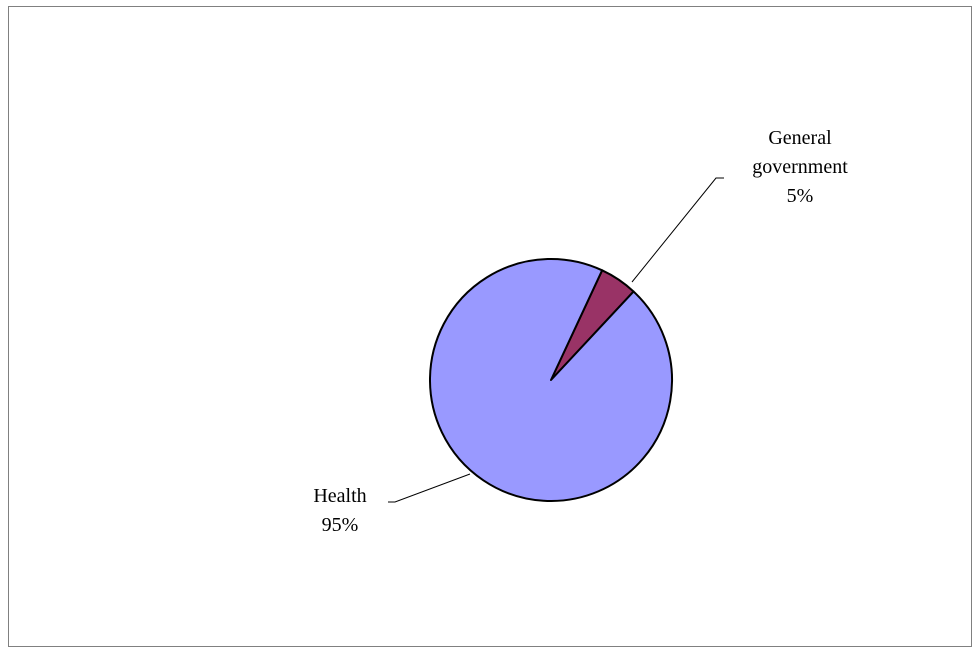  What do you see at coordinates (339, 510) in the screenshot?
I see `slice-label-health: Health 95%` at bounding box center [339, 510].